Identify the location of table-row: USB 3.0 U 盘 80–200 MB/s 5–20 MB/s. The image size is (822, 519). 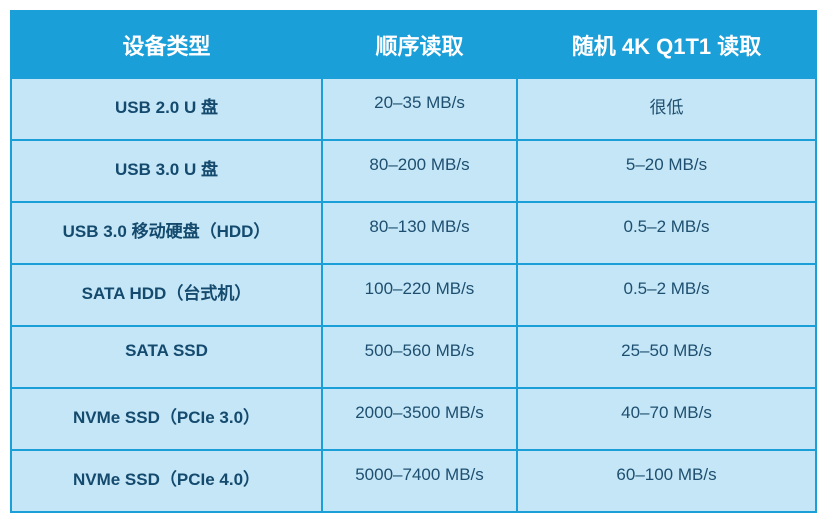
(413, 171).